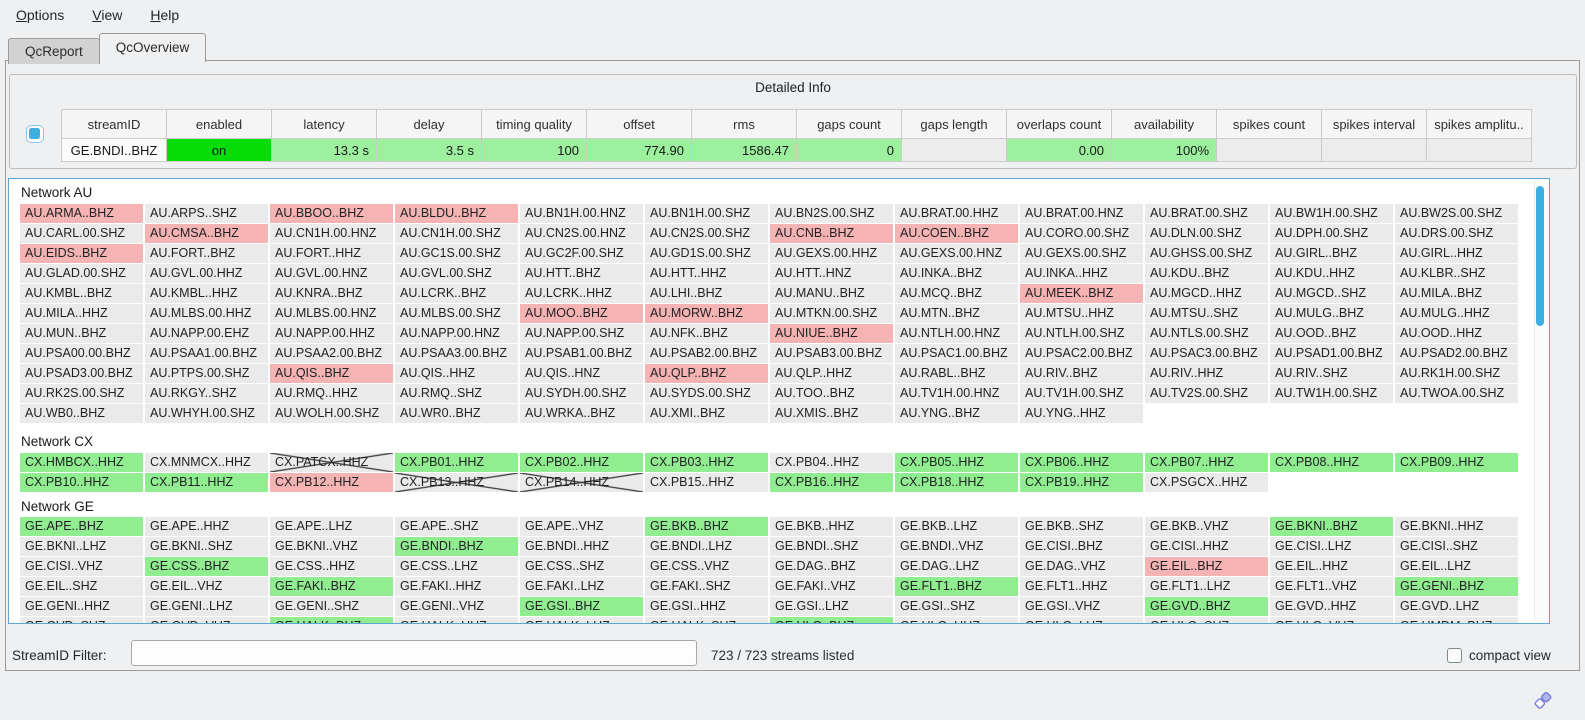 The width and height of the screenshot is (1585, 720). I want to click on stream-cell: AU.CNB..BHZ, so click(831, 233).